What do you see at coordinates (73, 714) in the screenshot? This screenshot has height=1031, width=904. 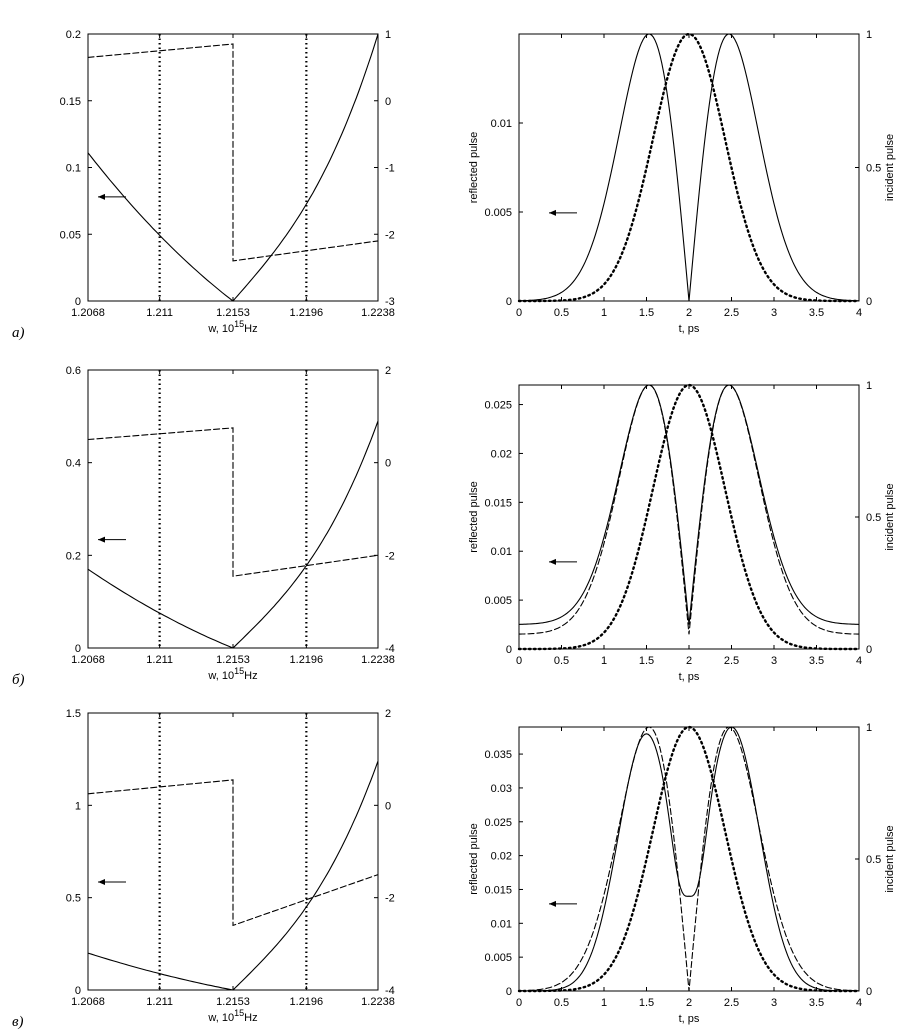 I see `y-tick-label: 1.5` at bounding box center [73, 714].